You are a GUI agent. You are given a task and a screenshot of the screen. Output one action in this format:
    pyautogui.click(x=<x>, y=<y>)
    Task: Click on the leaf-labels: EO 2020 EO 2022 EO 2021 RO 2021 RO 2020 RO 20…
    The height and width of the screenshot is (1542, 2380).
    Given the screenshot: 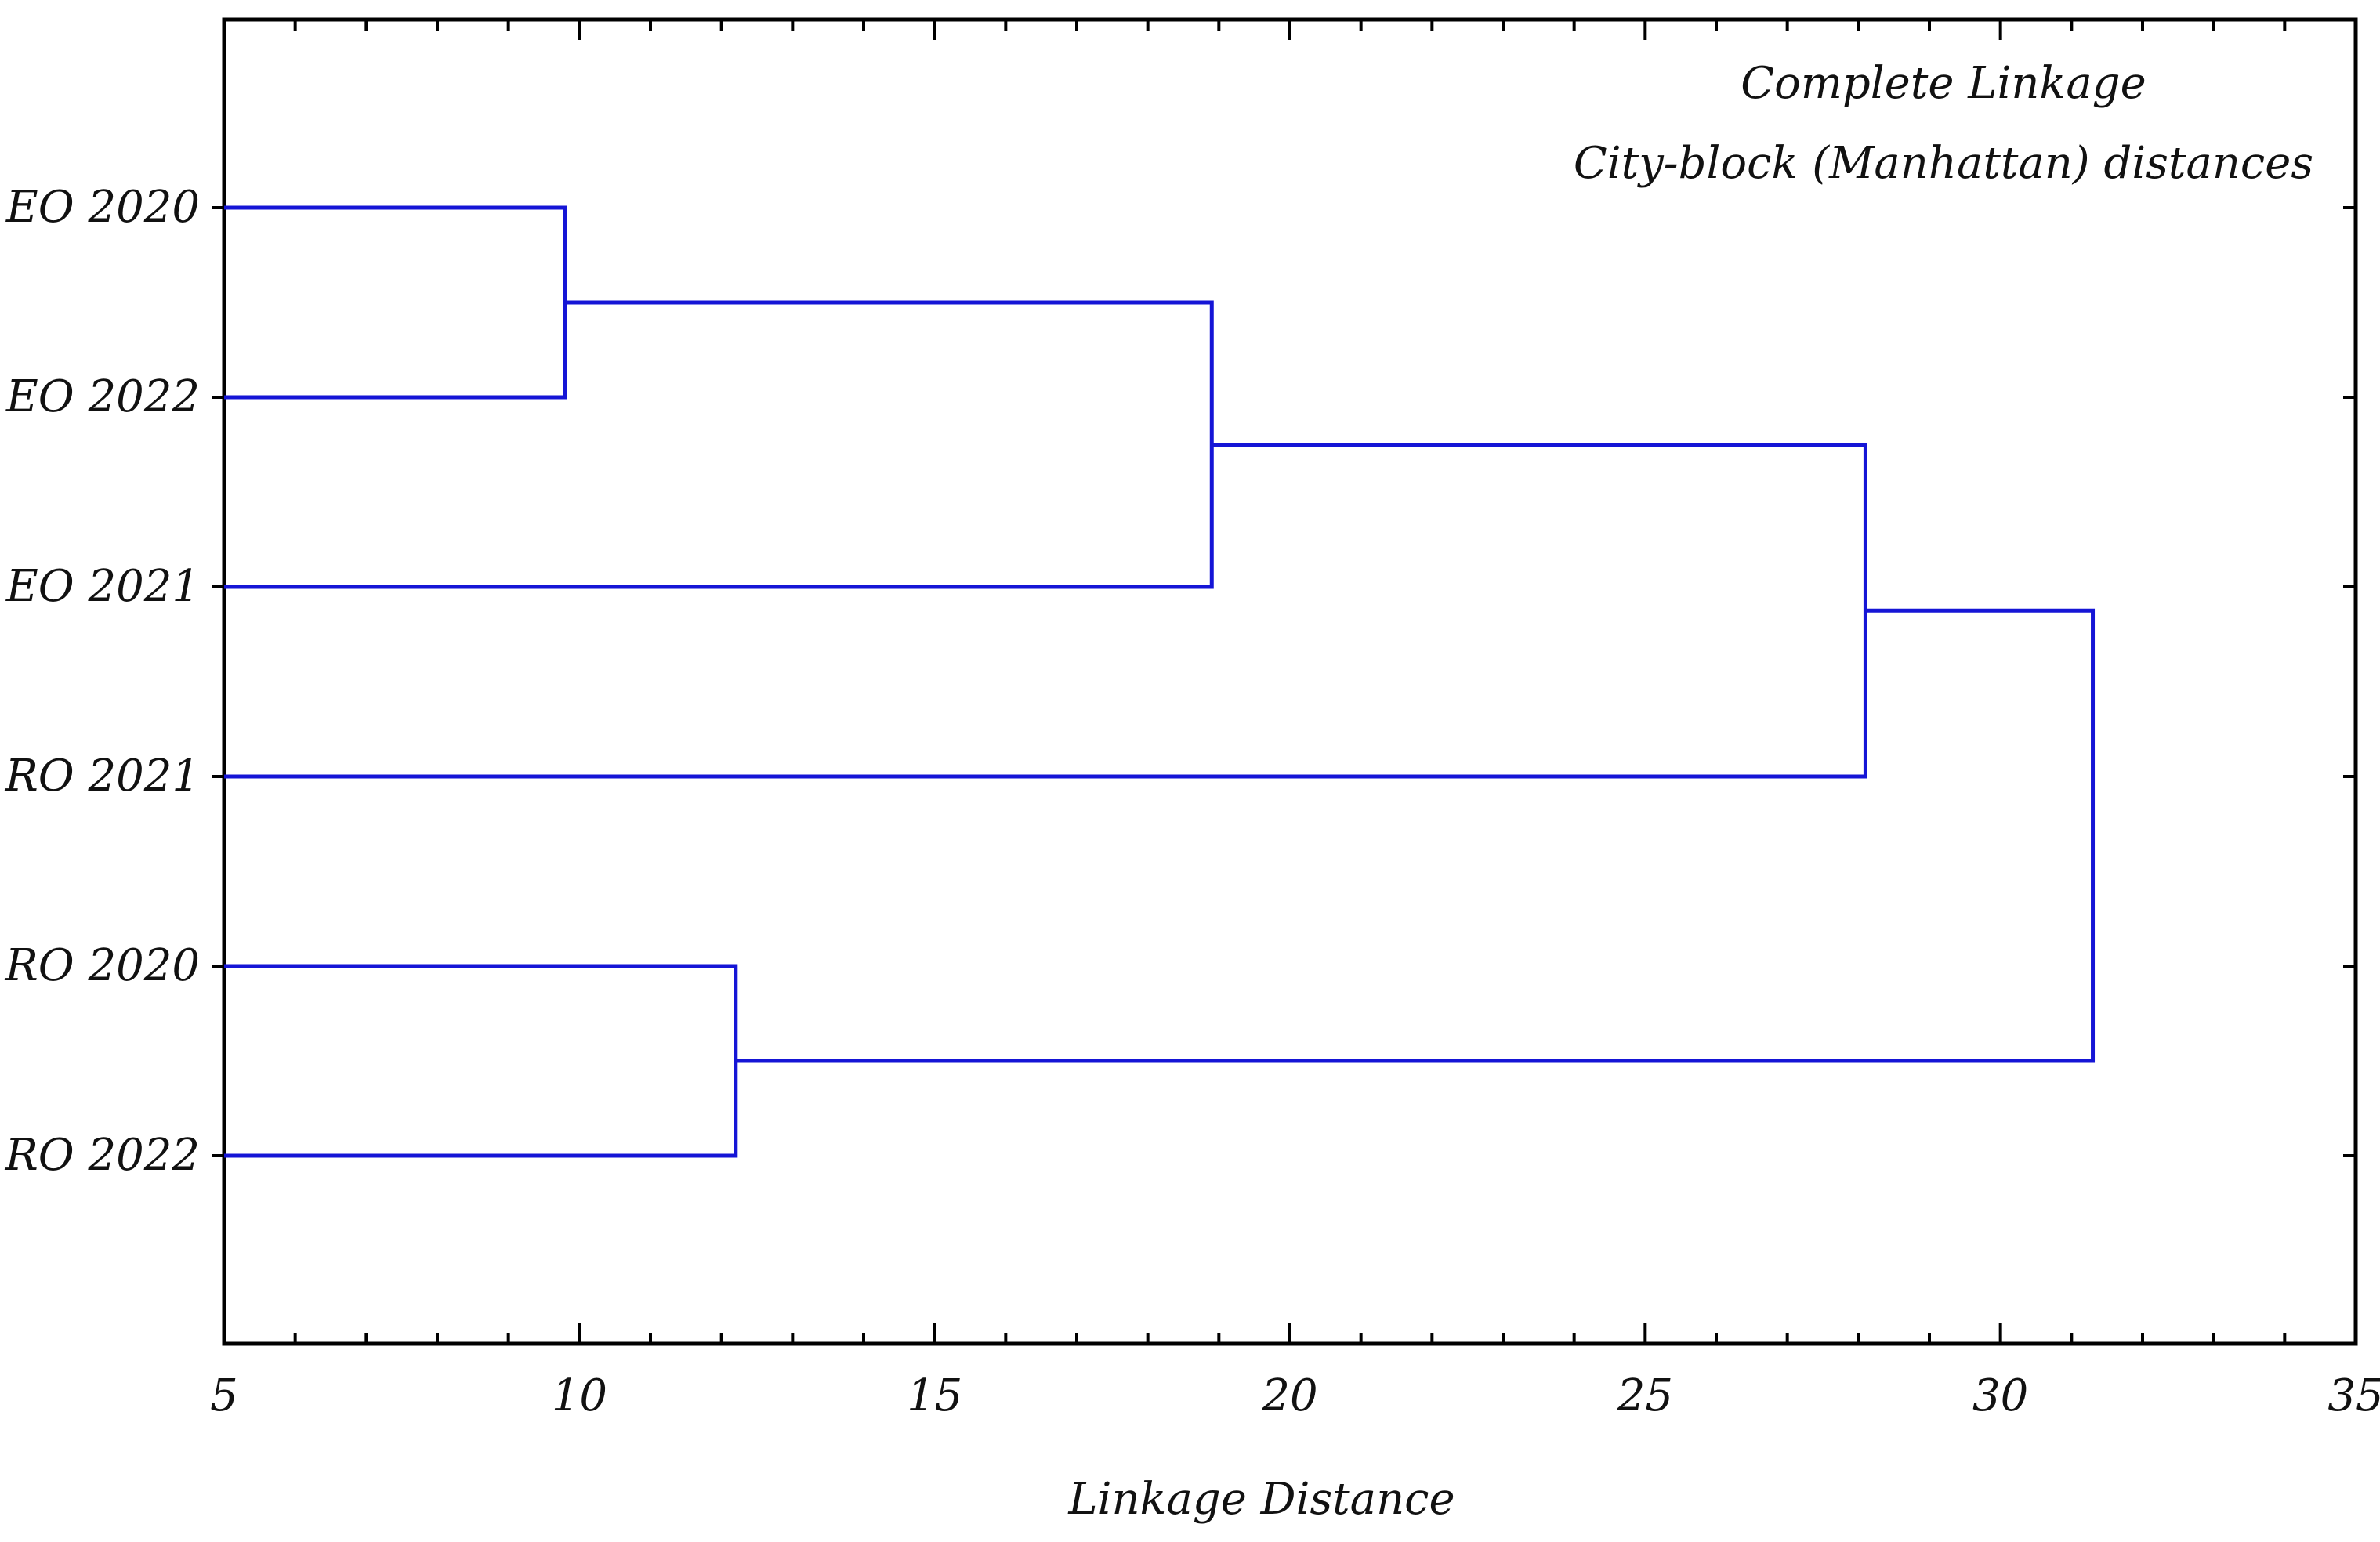 What is the action you would take?
    pyautogui.click(x=102, y=681)
    